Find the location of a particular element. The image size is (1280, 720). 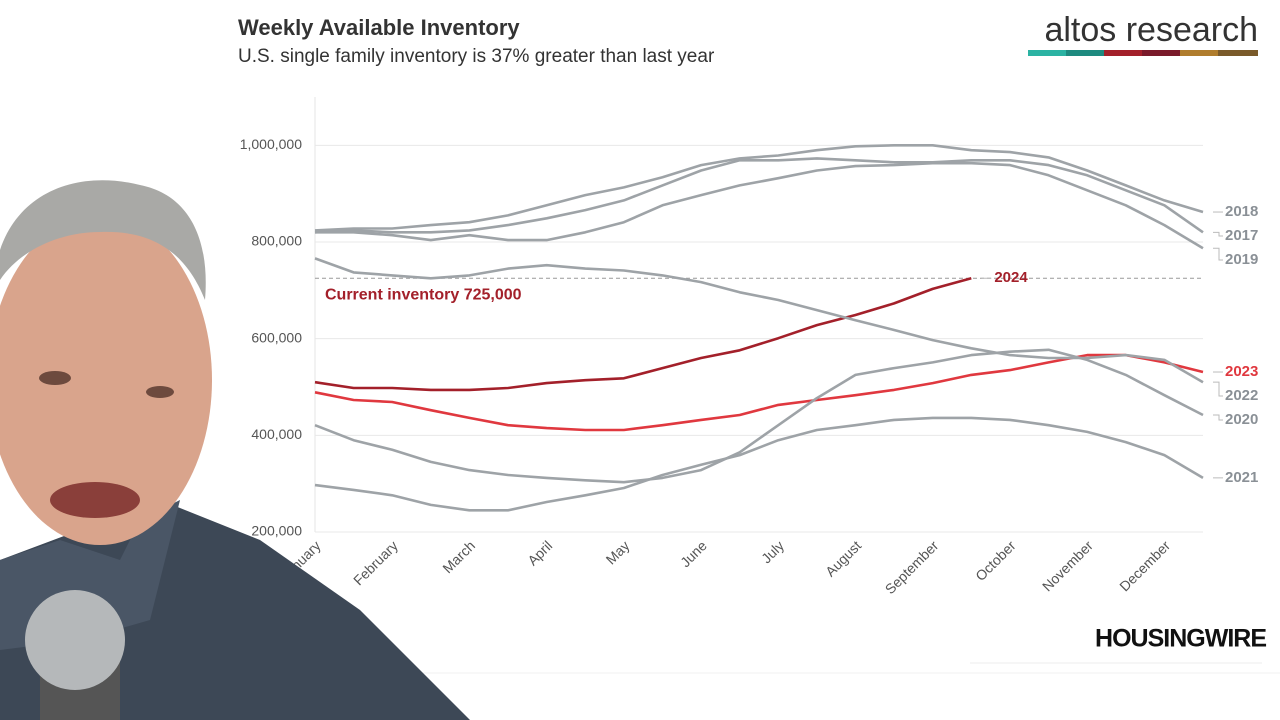

brand-stripe is located at coordinates (1143, 53).